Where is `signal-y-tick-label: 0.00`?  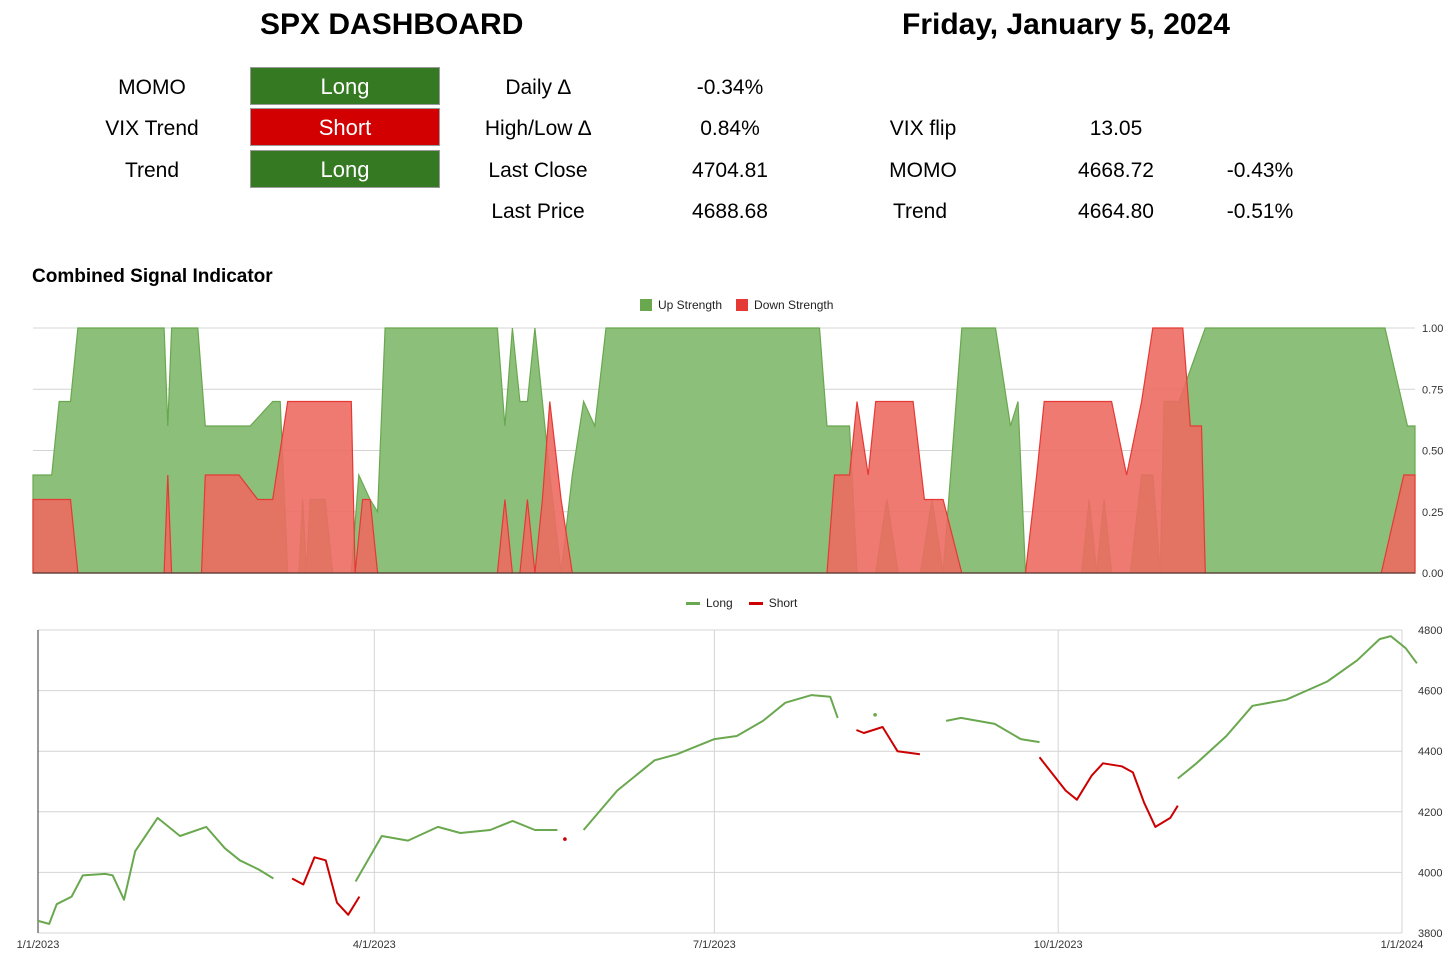 signal-y-tick-label: 0.00 is located at coordinates (1432, 574).